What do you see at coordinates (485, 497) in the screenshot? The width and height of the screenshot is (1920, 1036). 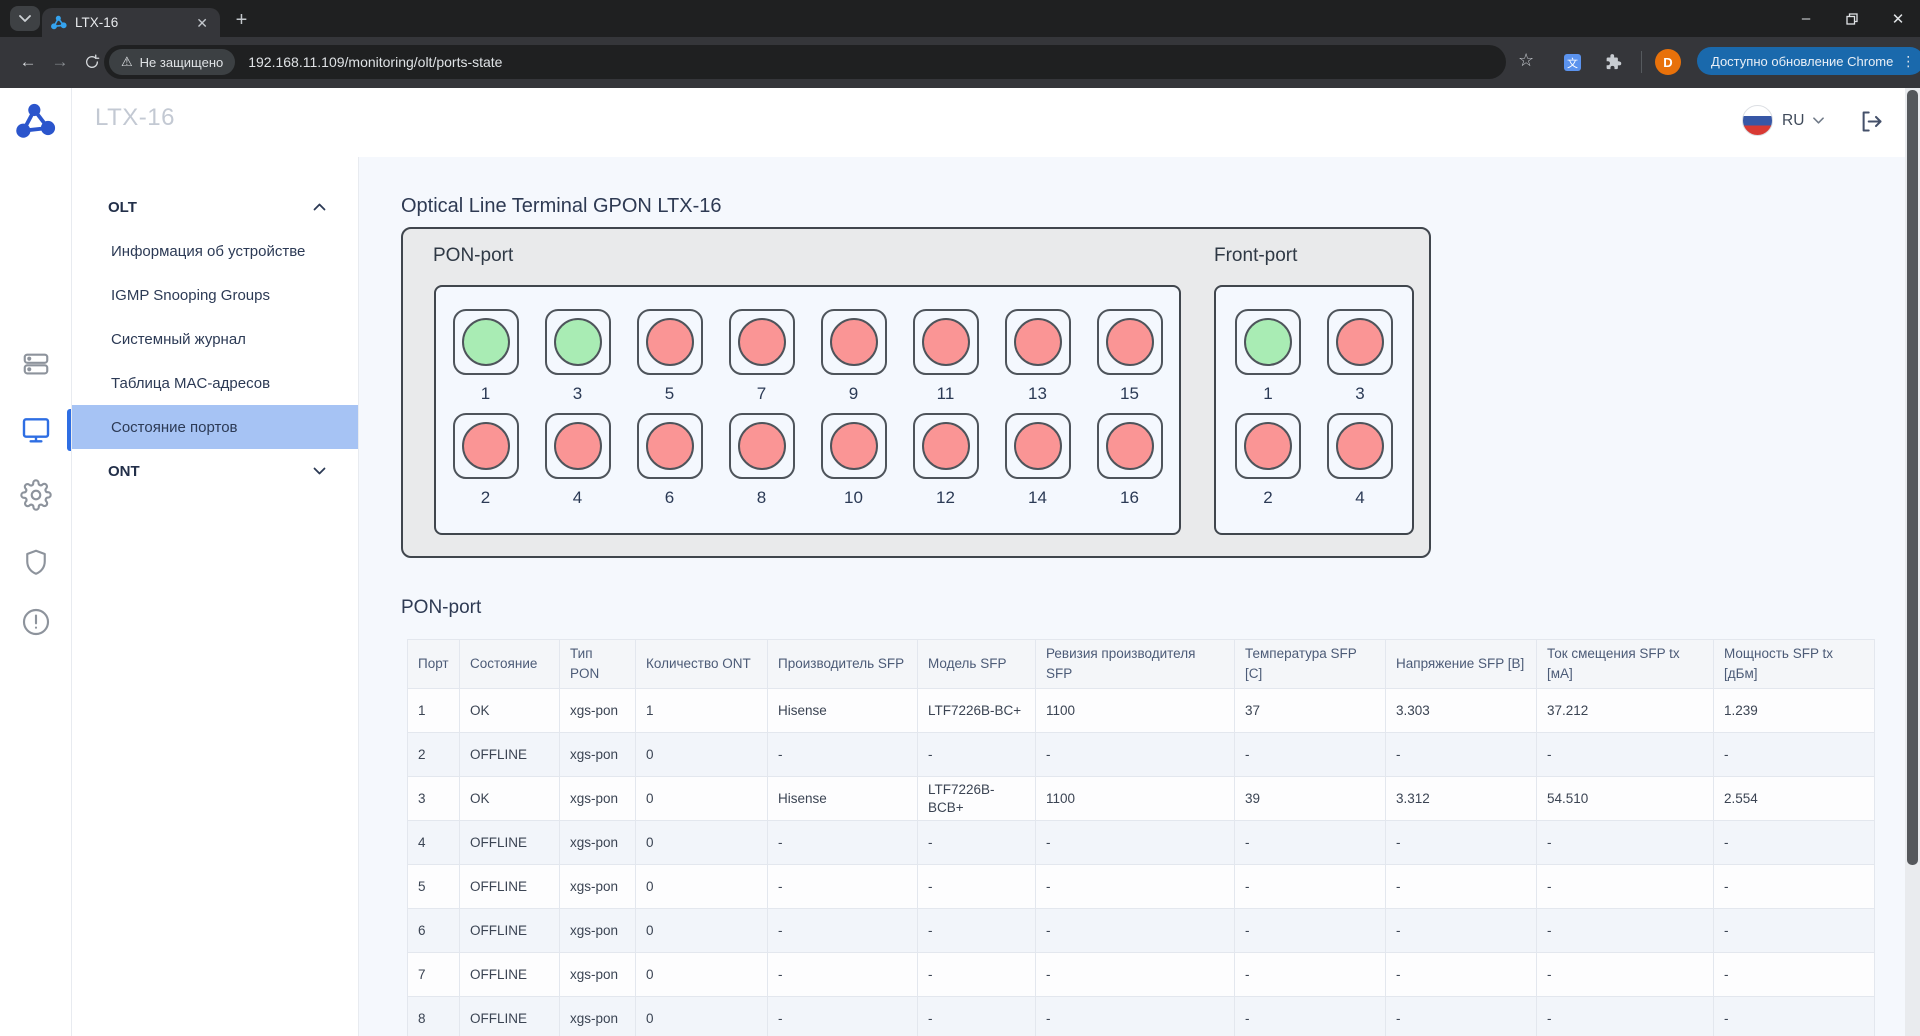 I see `port-number-label: 2` at bounding box center [485, 497].